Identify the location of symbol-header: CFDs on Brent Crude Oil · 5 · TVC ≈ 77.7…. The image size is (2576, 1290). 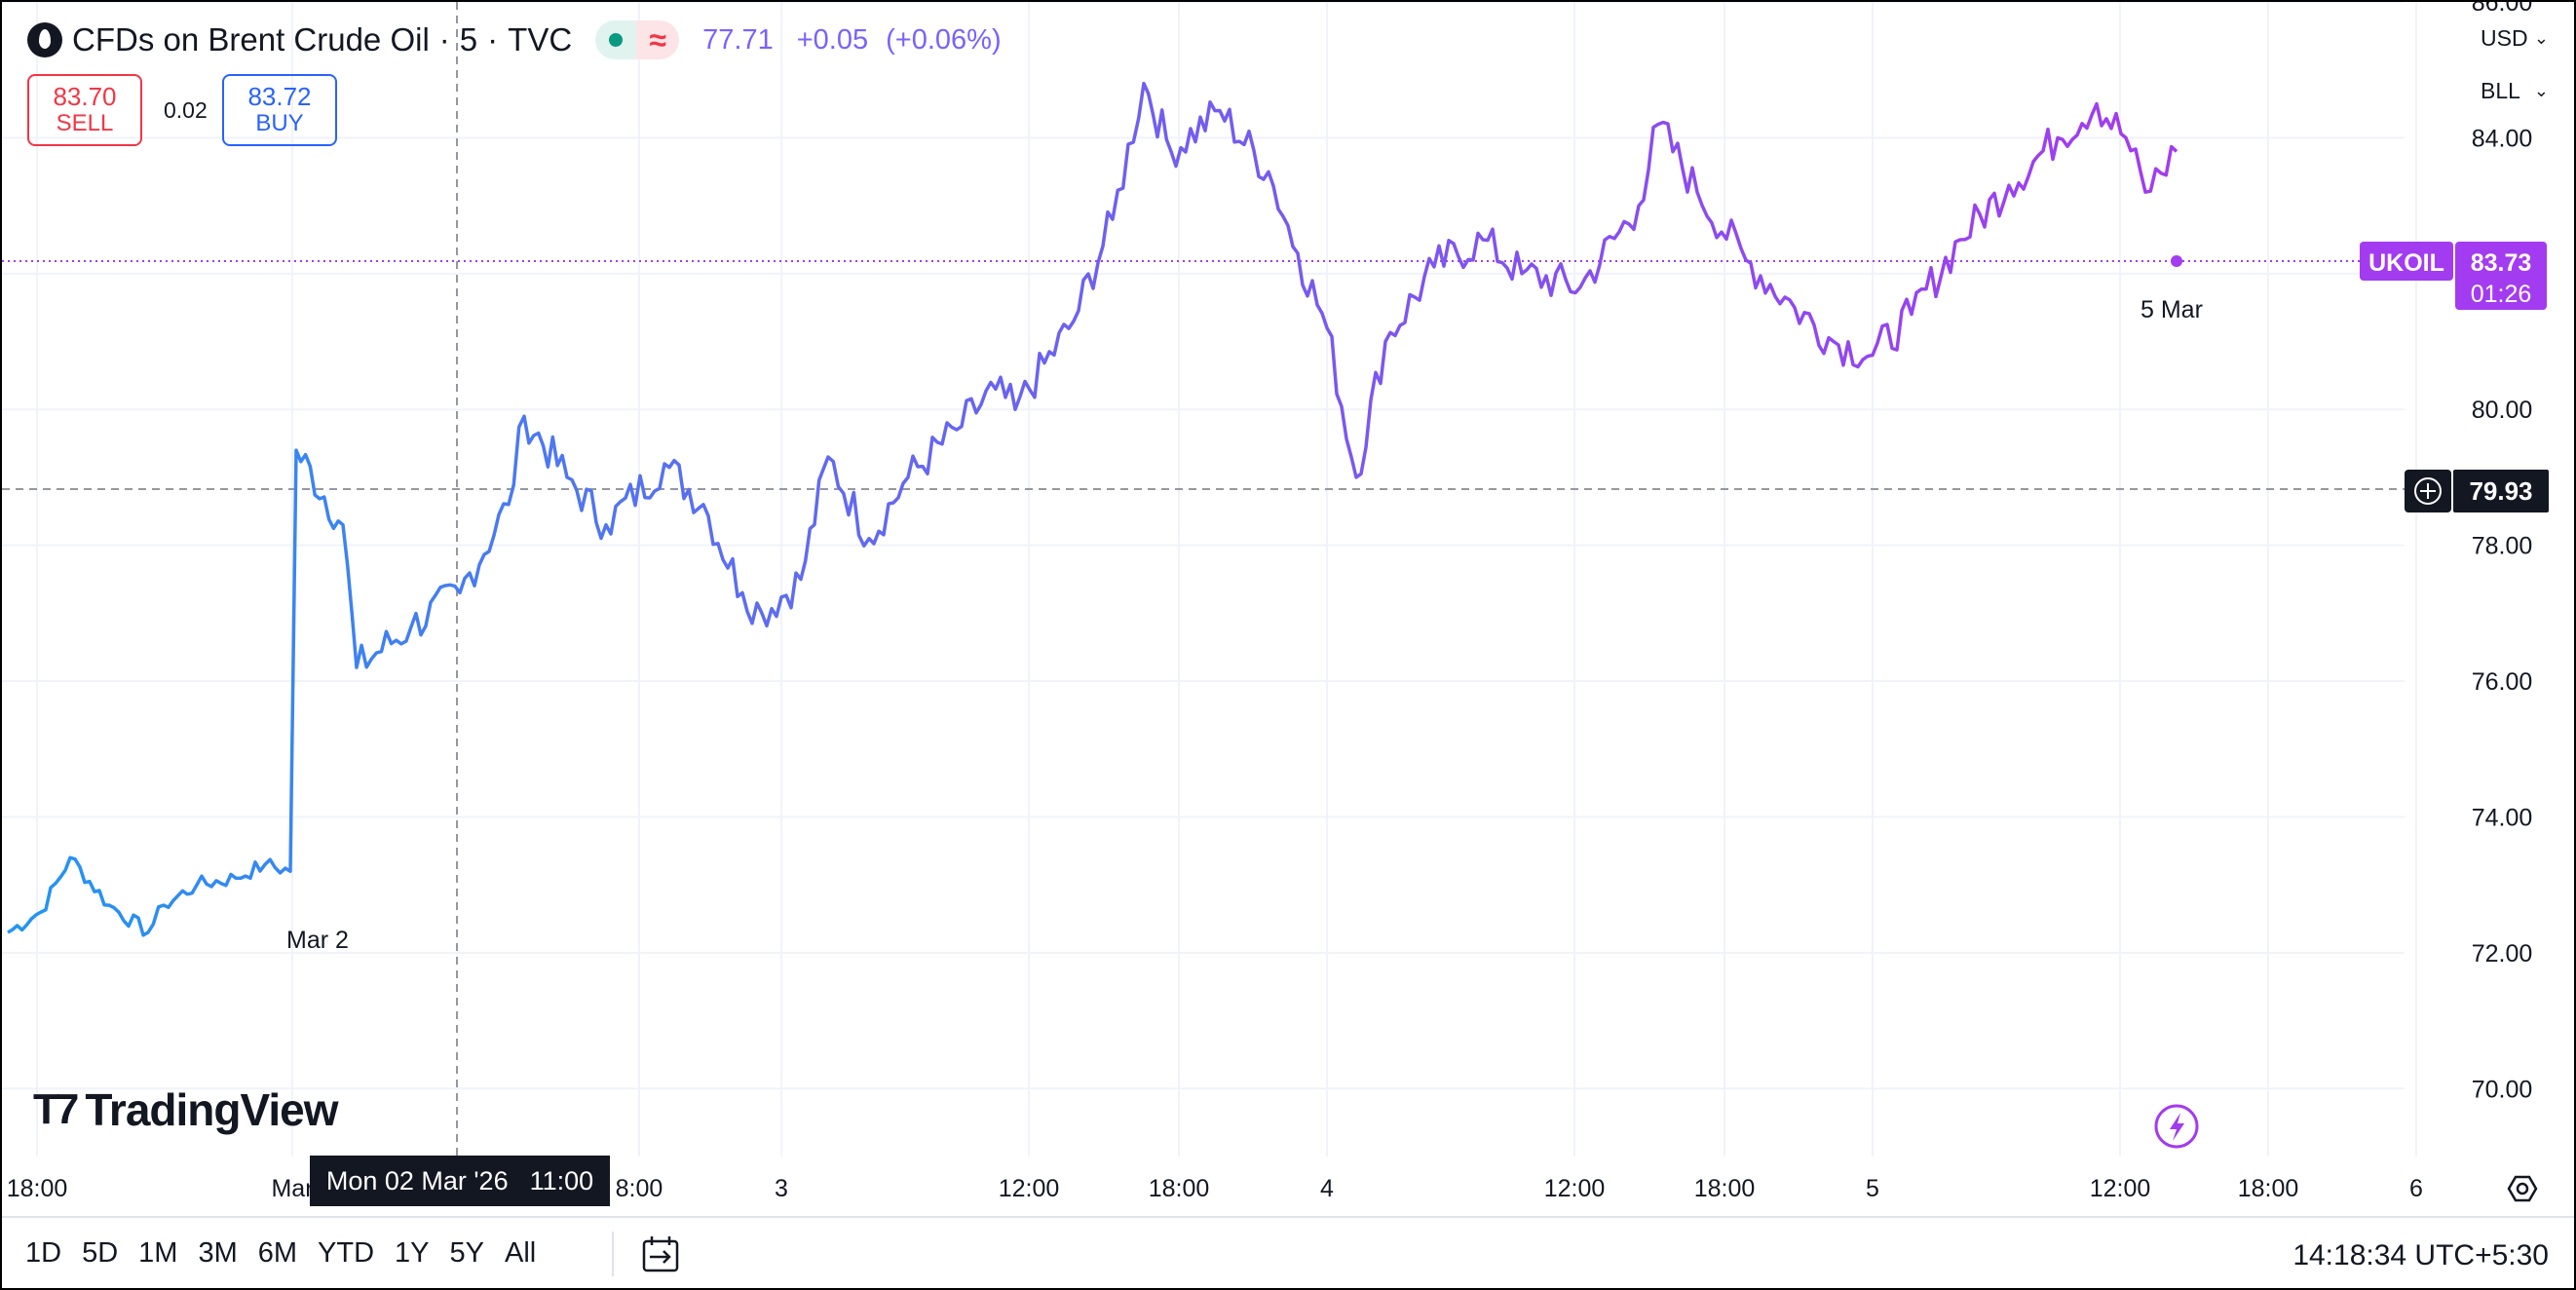
(514, 40).